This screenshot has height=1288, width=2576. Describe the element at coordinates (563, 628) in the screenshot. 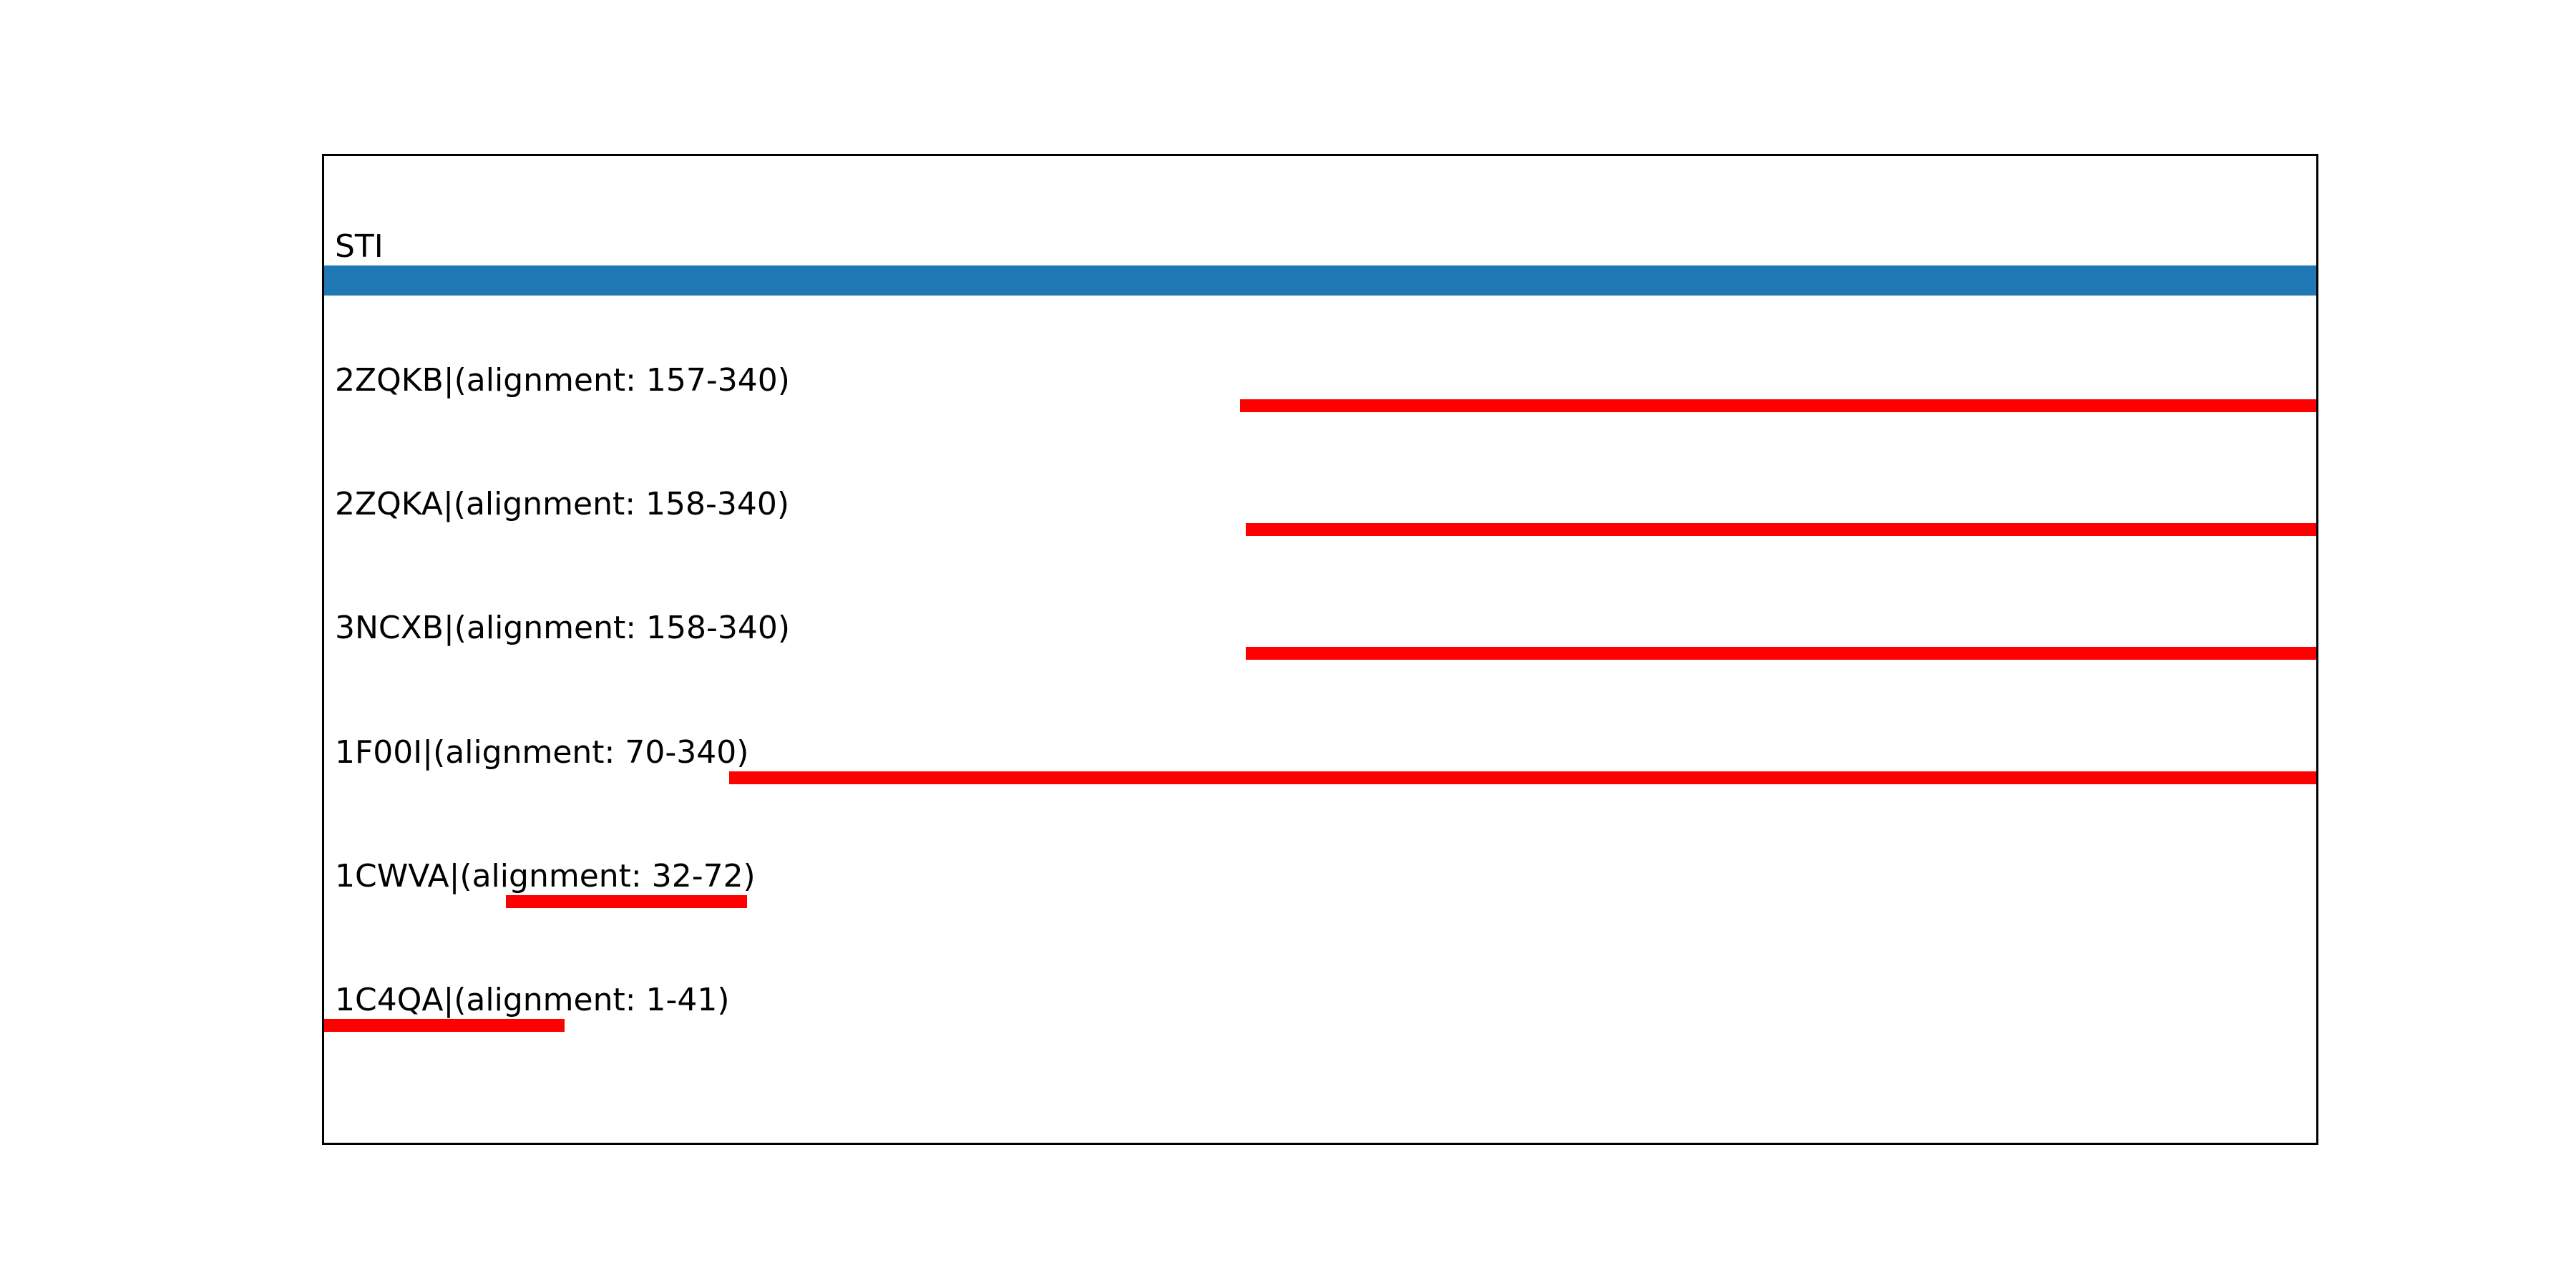

I see `hit-3ncxb-label: 3NCXB|(alignment: 158-340)` at that location.